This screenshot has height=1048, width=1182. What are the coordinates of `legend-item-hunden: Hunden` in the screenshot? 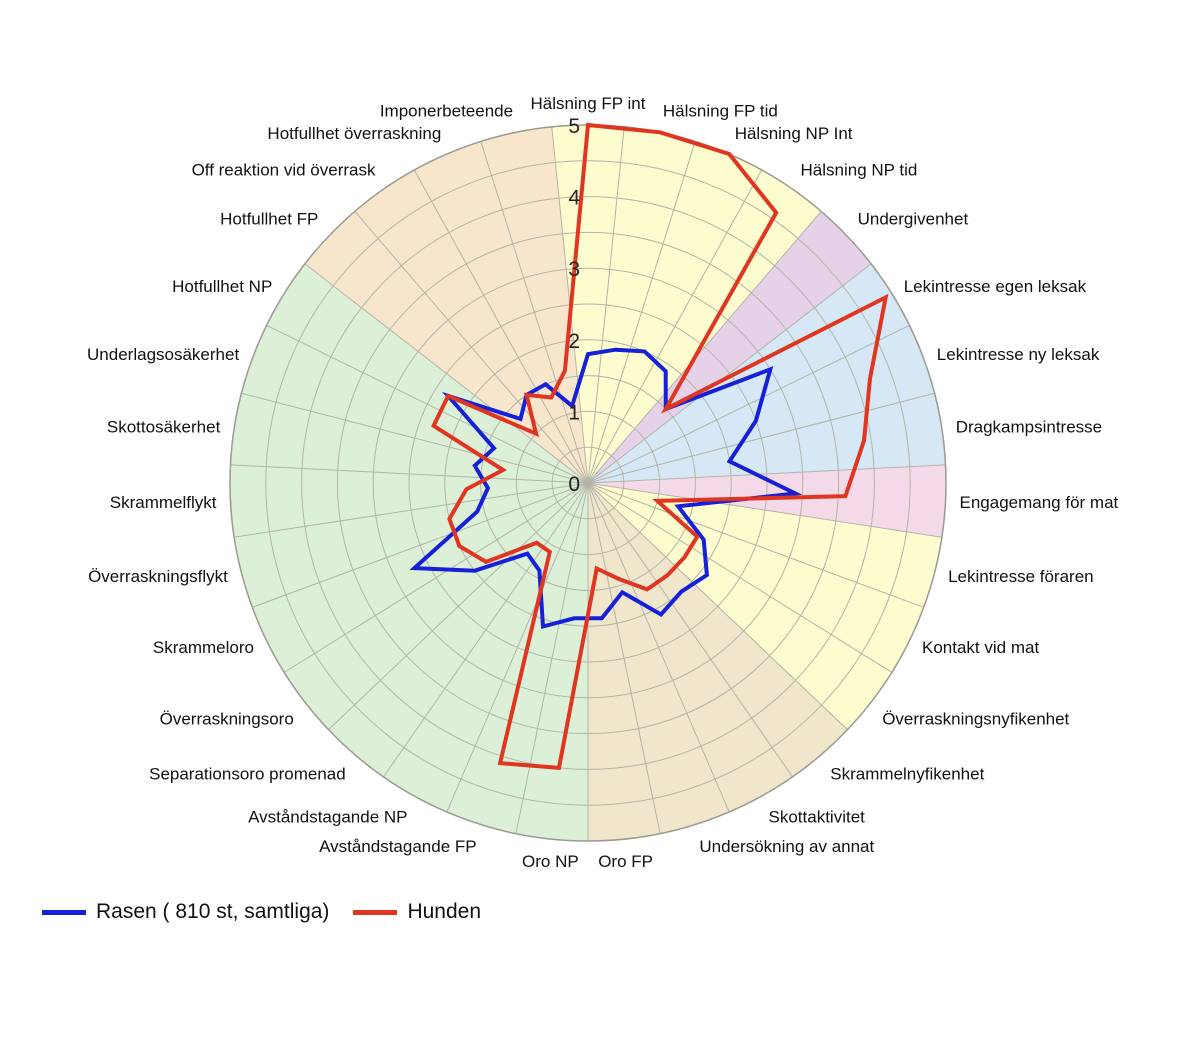 It's located at (417, 912).